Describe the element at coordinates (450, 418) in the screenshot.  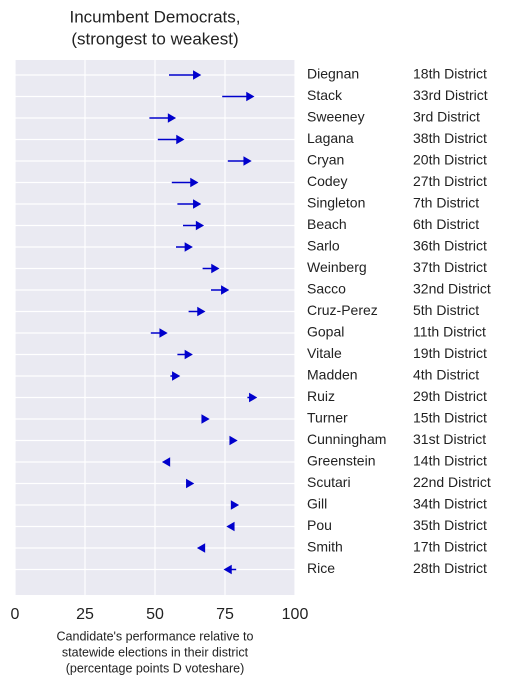
I see `district-label: 15th District` at that location.